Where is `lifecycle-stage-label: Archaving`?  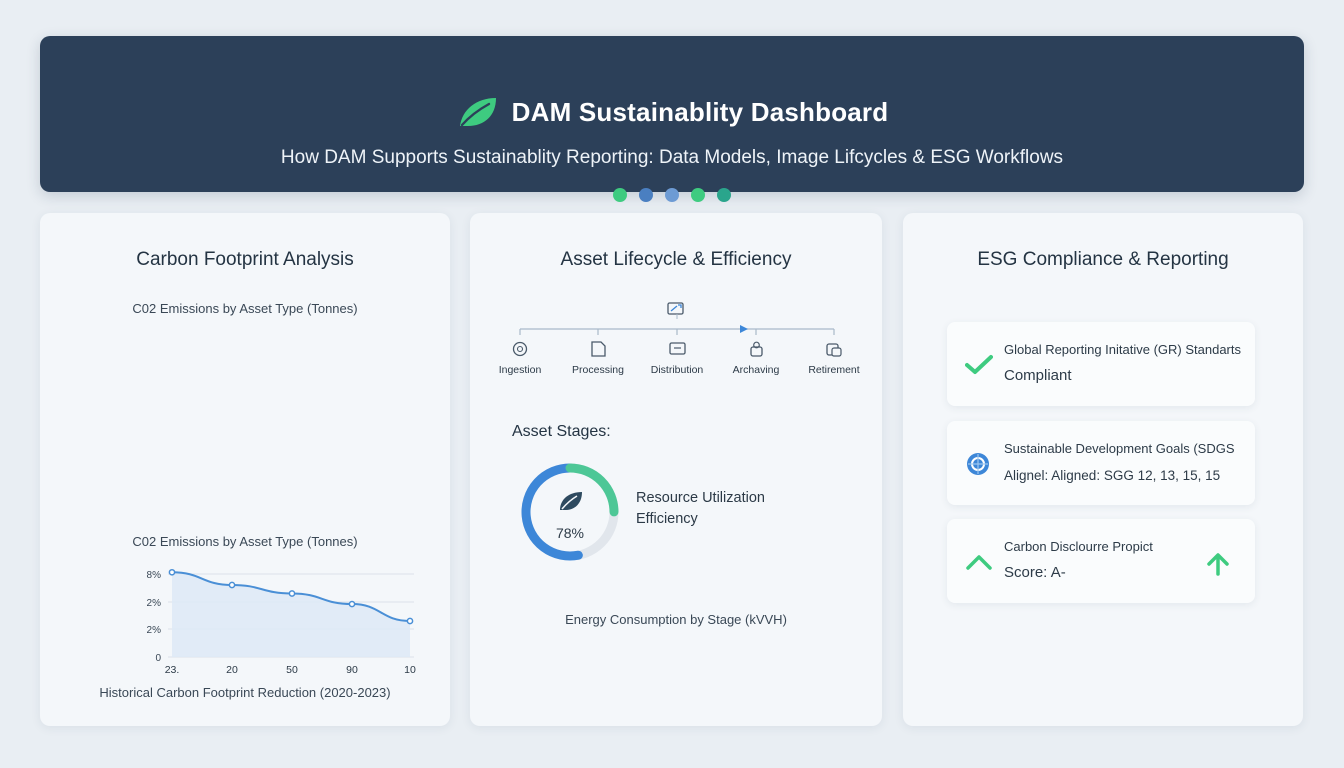
lifecycle-stage-label: Archaving is located at coordinates (756, 370).